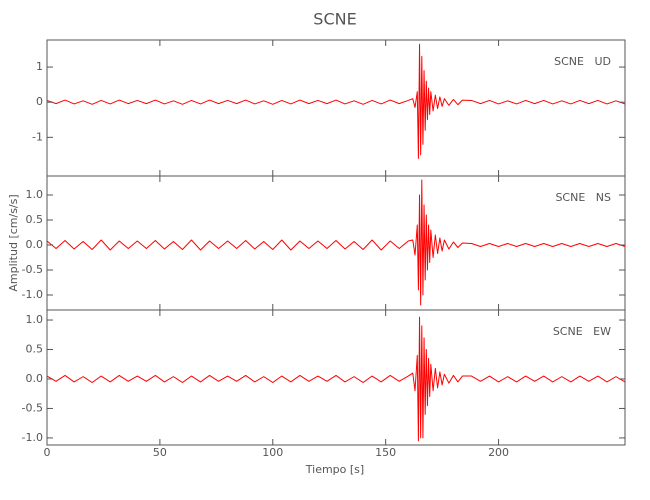 The image size is (650, 500). Describe the element at coordinates (47, 452) in the screenshot. I see `x-tick-label: 0` at that location.